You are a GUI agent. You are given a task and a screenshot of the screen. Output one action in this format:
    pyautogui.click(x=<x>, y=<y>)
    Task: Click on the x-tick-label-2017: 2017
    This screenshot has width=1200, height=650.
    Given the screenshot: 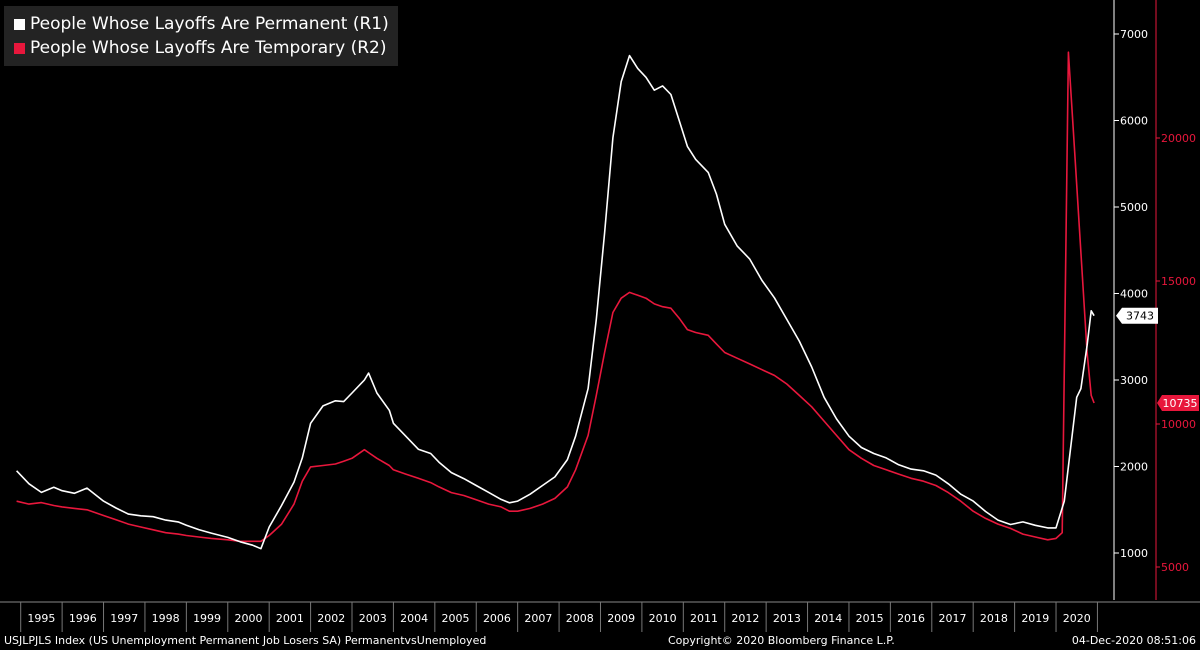 What is the action you would take?
    pyautogui.click(x=952, y=618)
    